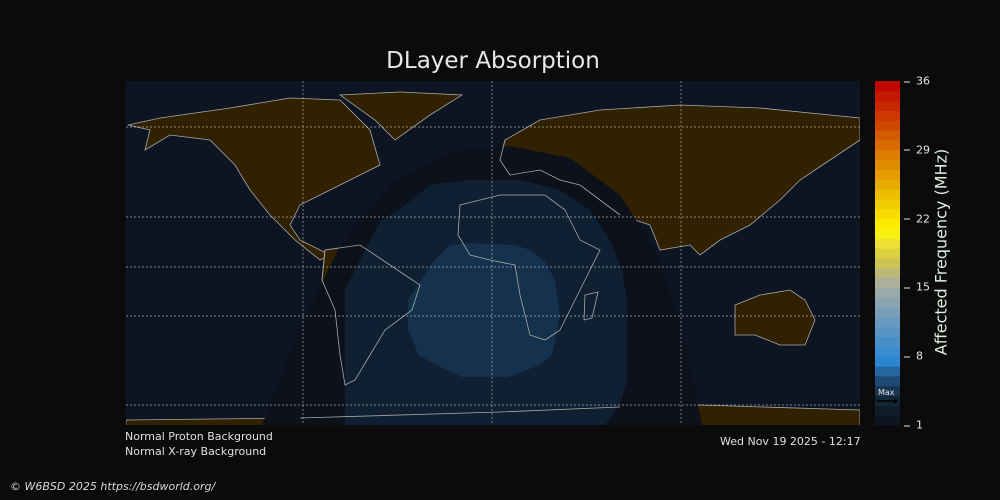  I want to click on xray-status: Normal X-ray Background, so click(196, 451).